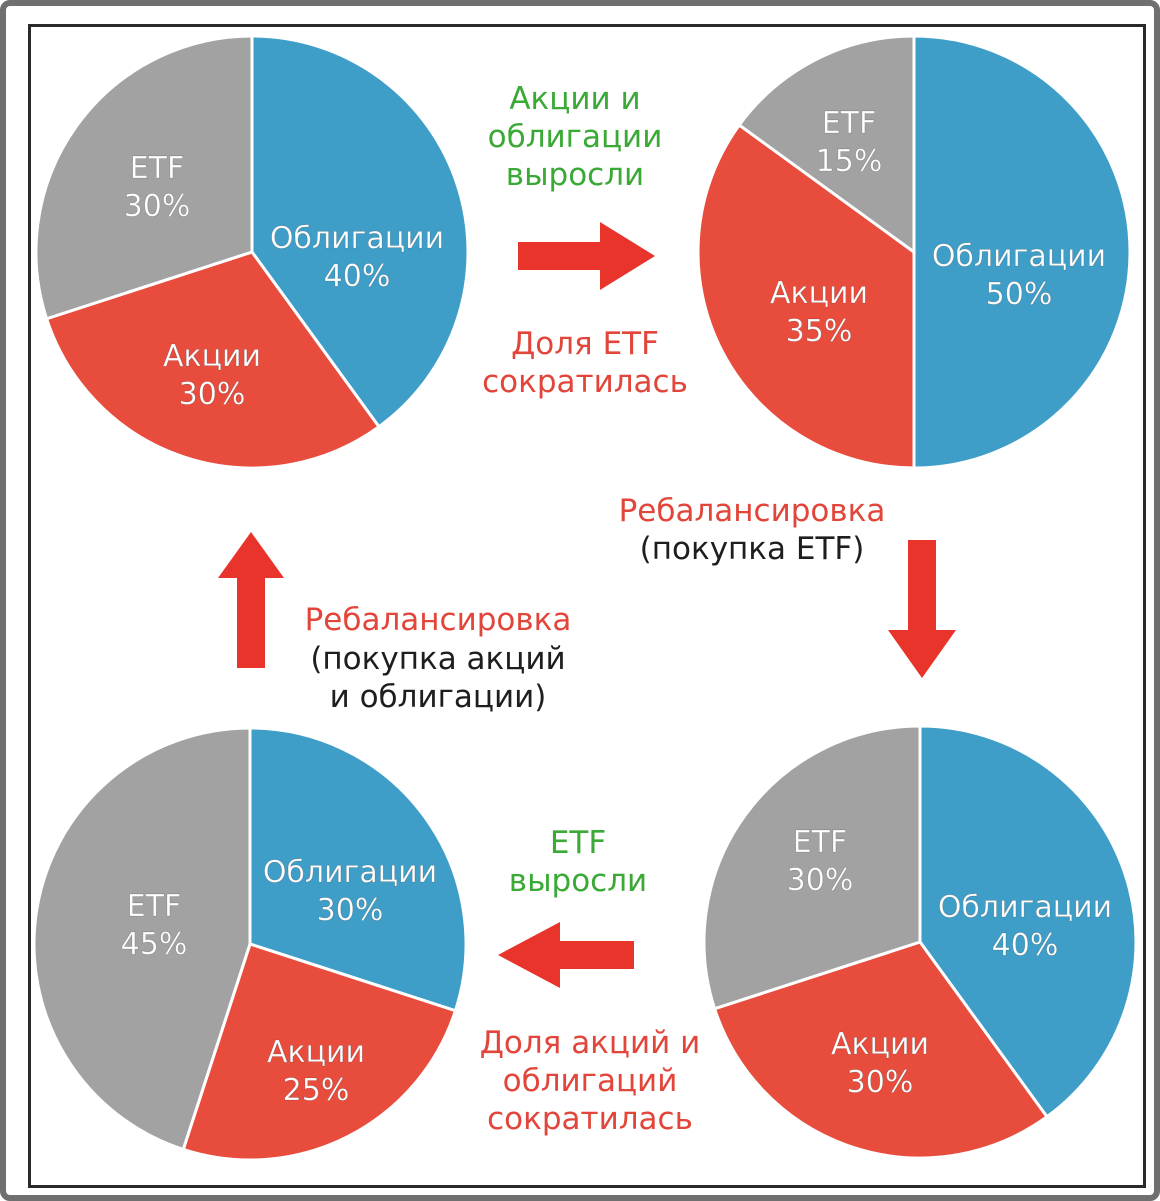  Describe the element at coordinates (585, 363) in the screenshot. I see `caption-top-shrink: Доля ETF сократилась` at that location.